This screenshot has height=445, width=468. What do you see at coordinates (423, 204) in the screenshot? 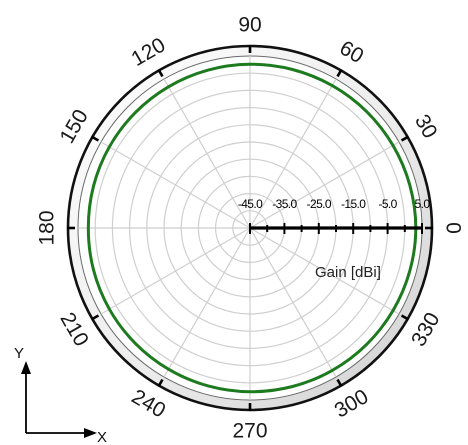
I see `radial-scale-label: 5.0` at bounding box center [423, 204].